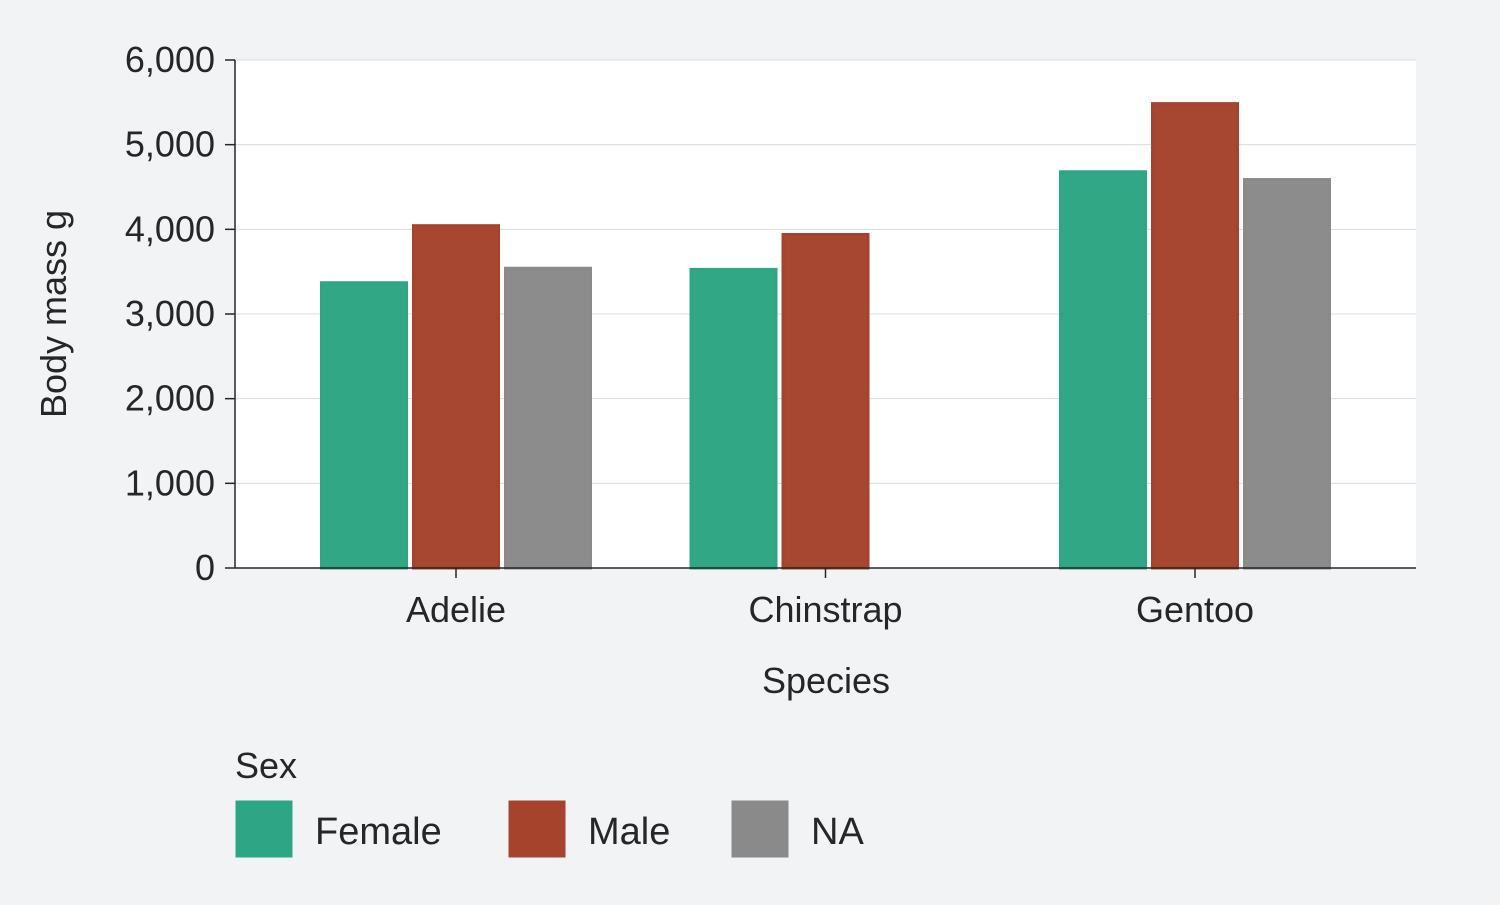 The height and width of the screenshot is (905, 1500). Describe the element at coordinates (1103, 370) in the screenshot. I see `bar-female-gentoo` at that location.